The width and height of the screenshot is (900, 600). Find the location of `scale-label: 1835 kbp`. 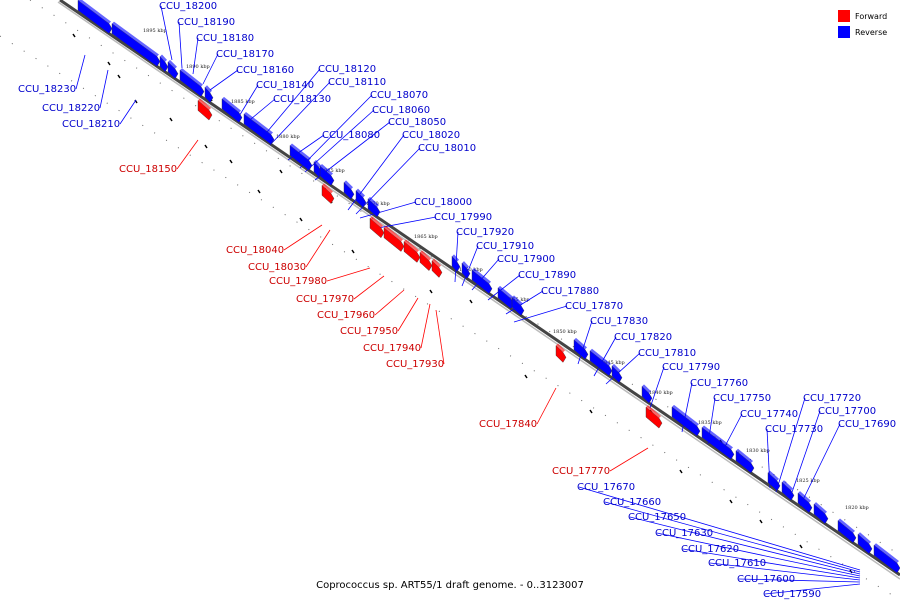

scale-label: 1835 kbp is located at coordinates (710, 423).